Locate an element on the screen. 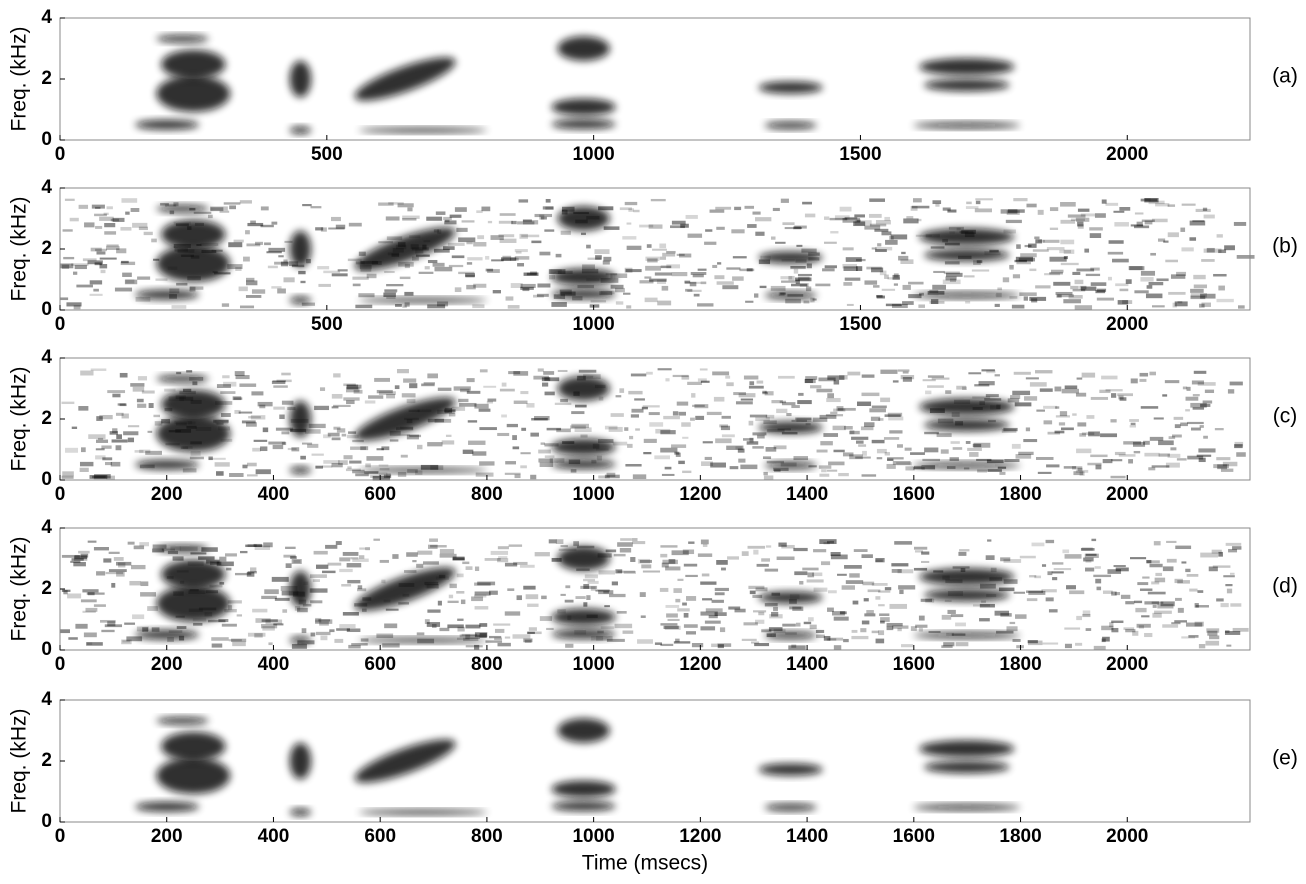  y-tick-label: 2 is located at coordinates (46, 418).